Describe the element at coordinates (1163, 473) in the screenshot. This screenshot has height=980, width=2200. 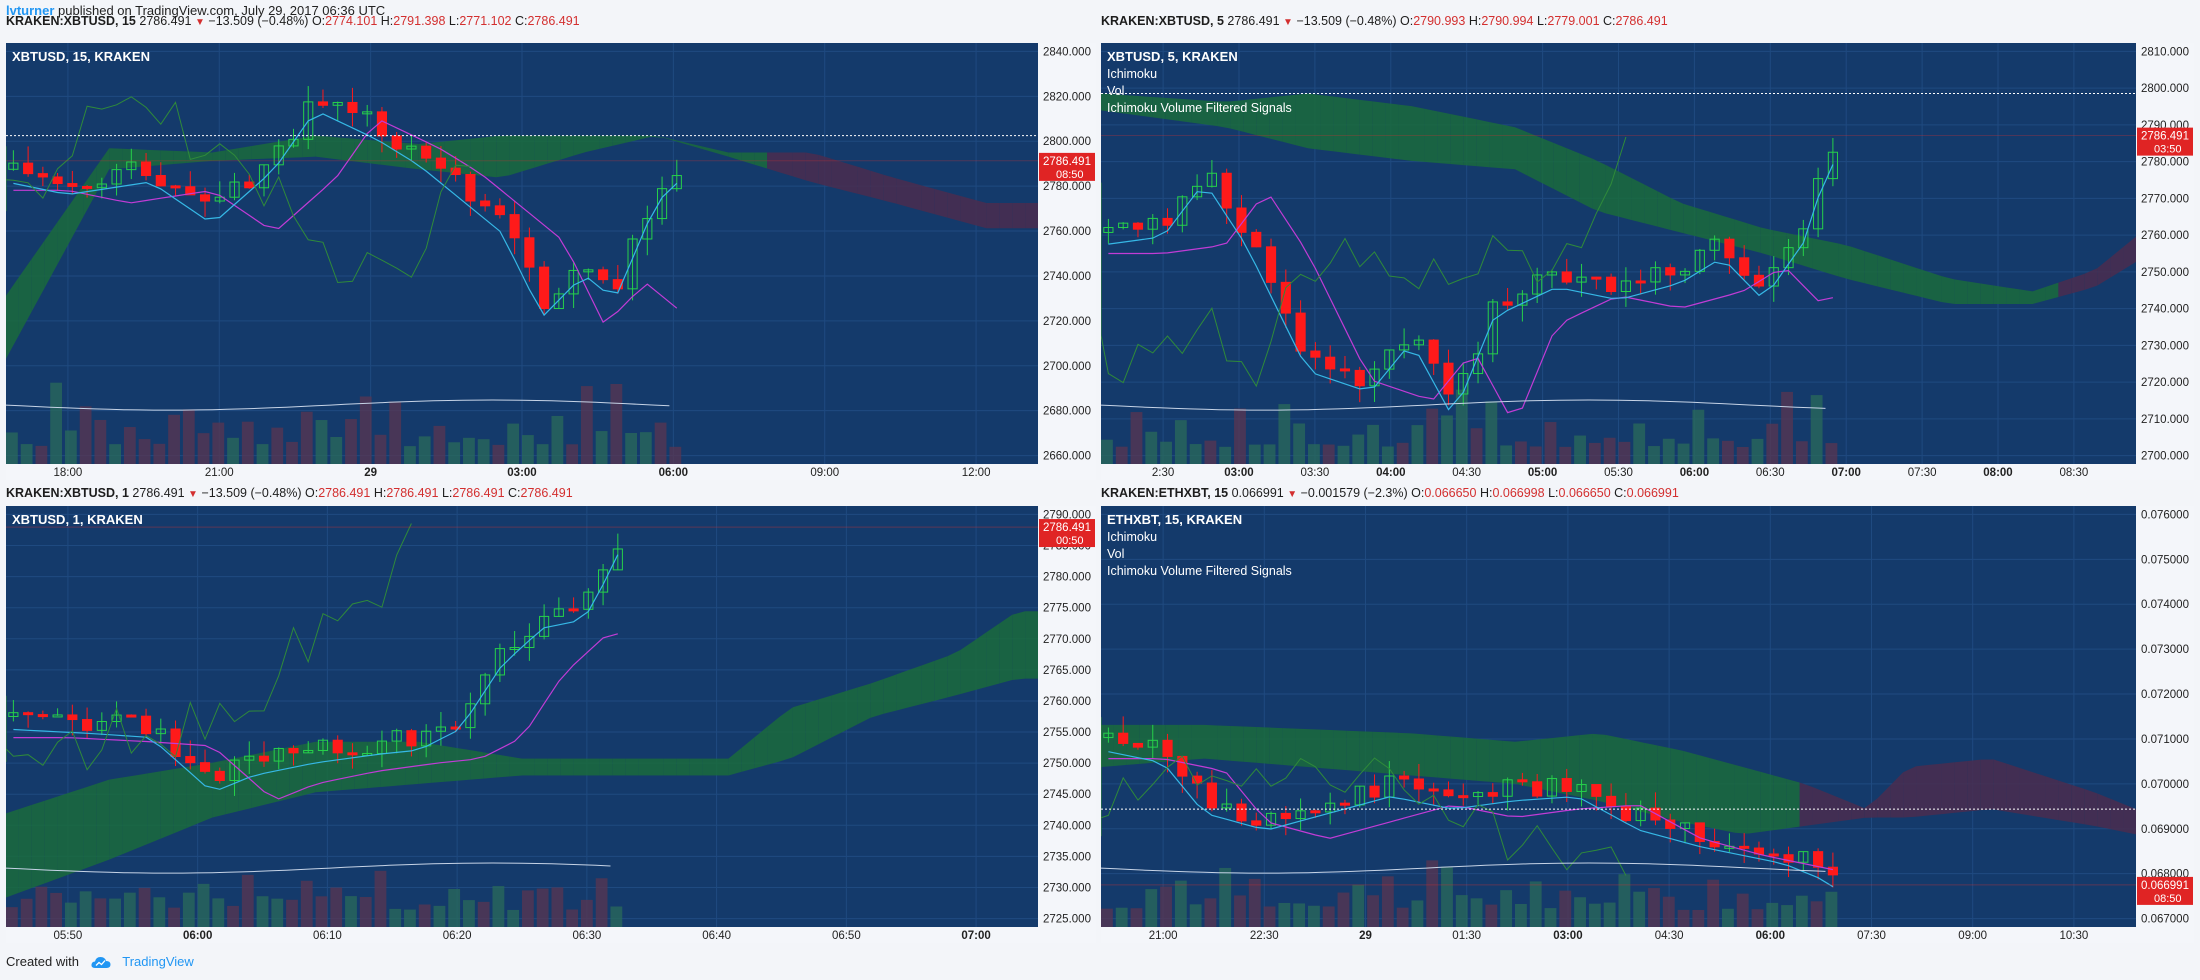
I see `x-tick-label: 2:30` at that location.